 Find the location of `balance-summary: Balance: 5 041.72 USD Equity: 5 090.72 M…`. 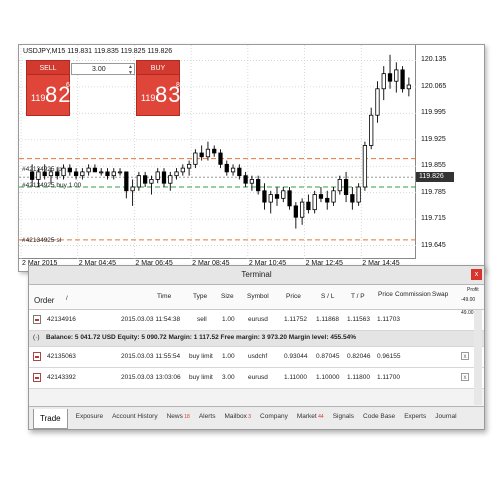

balance-summary: Balance: 5 041.72 USD Equity: 5 090.72 M… is located at coordinates (201, 337).